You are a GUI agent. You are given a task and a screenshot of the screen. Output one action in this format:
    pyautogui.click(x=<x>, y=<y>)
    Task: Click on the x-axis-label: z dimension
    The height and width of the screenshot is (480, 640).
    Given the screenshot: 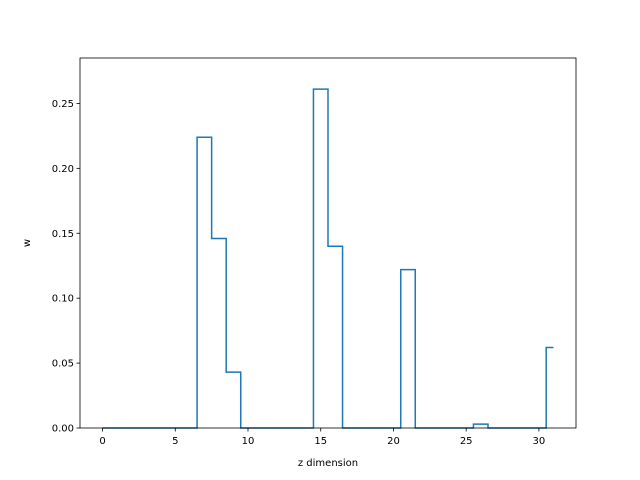 What is the action you would take?
    pyautogui.click(x=328, y=463)
    